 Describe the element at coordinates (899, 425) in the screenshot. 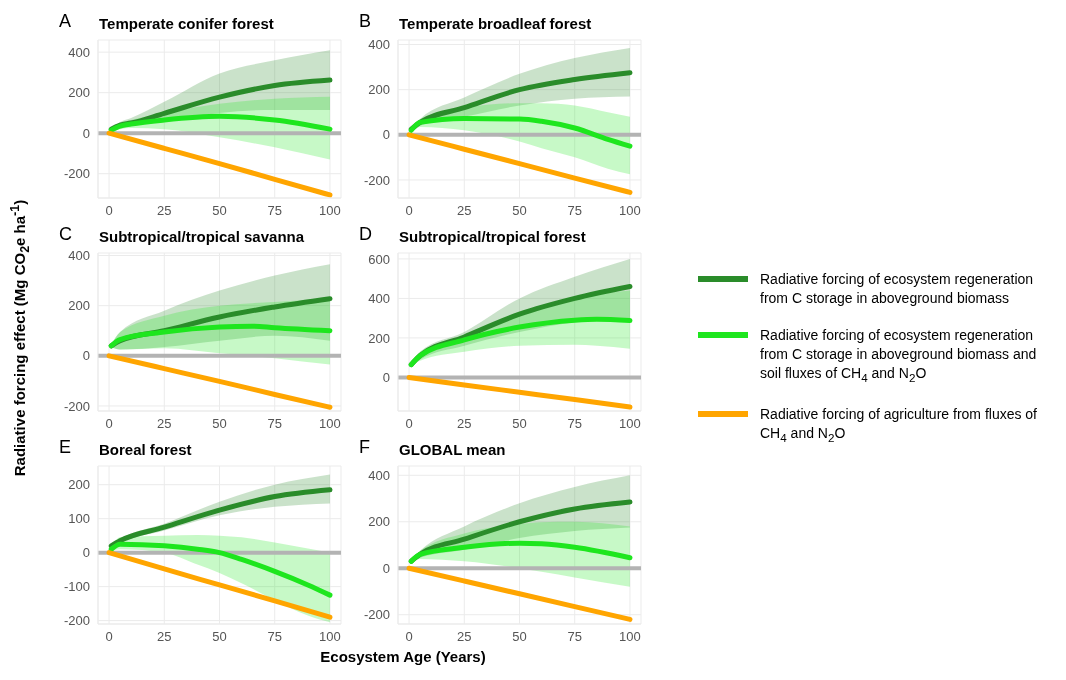

I see `legend-label: Radiative forcing of agriculture from fluxes of CH$_{4}$ and N$_{2}$O` at that location.